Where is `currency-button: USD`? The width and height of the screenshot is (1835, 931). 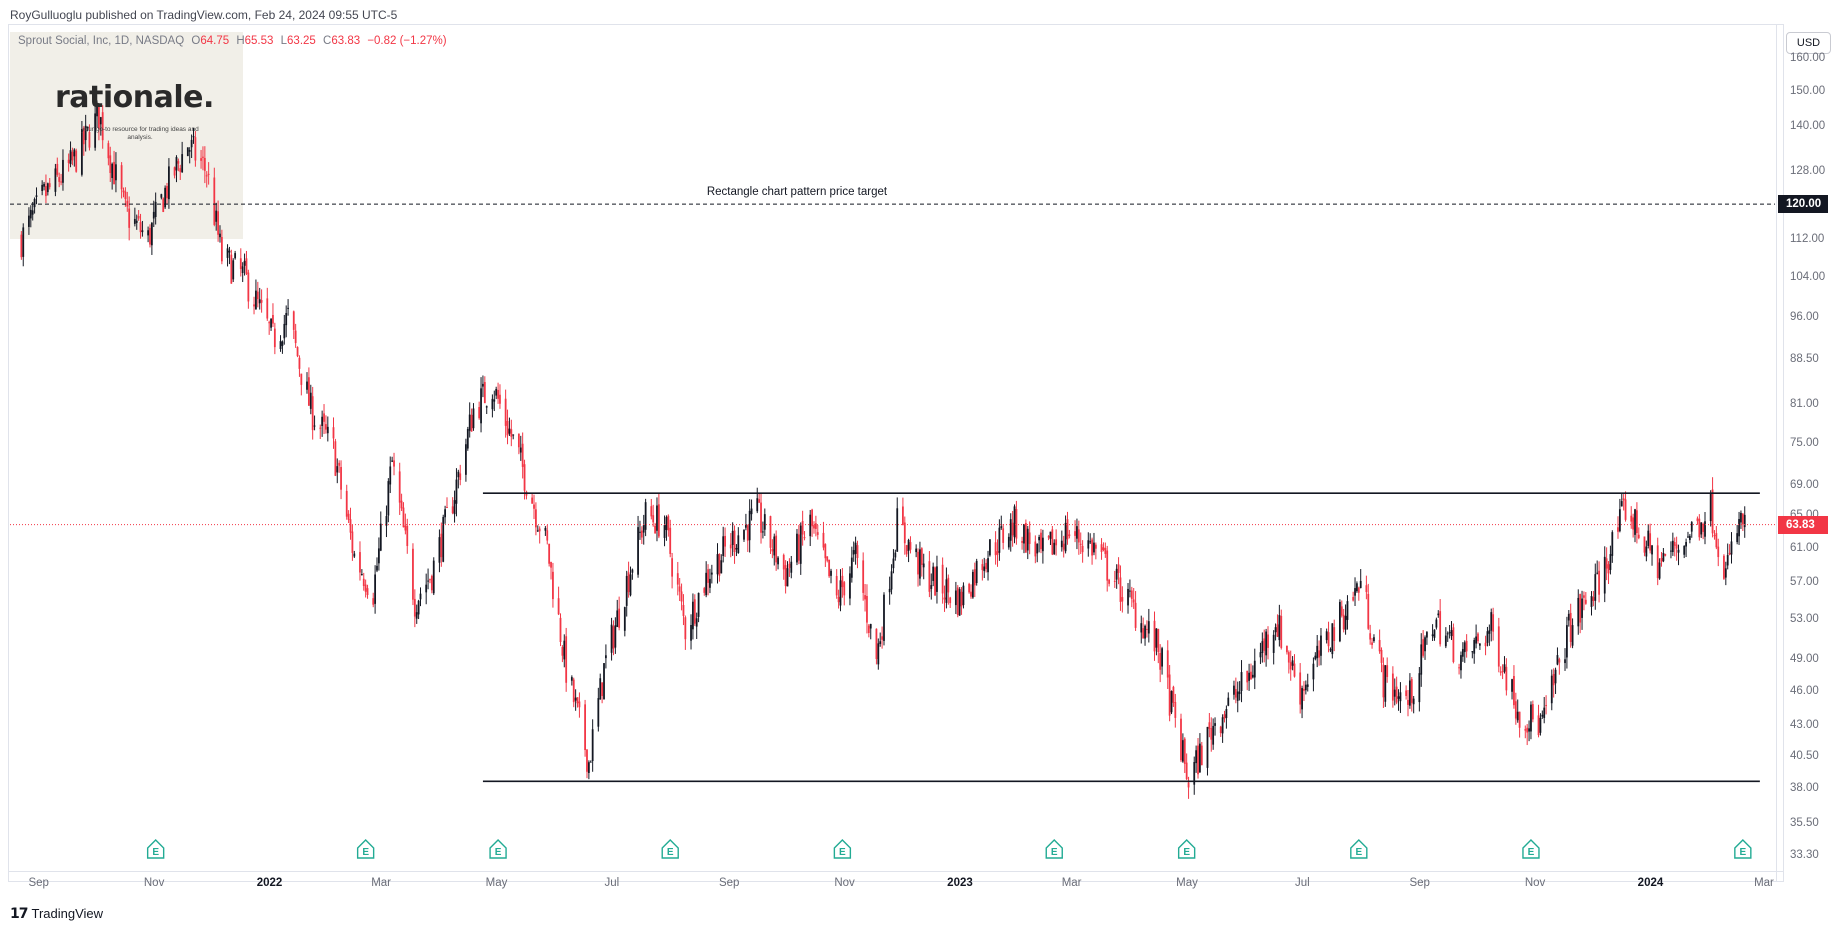 currency-button: USD is located at coordinates (1808, 43).